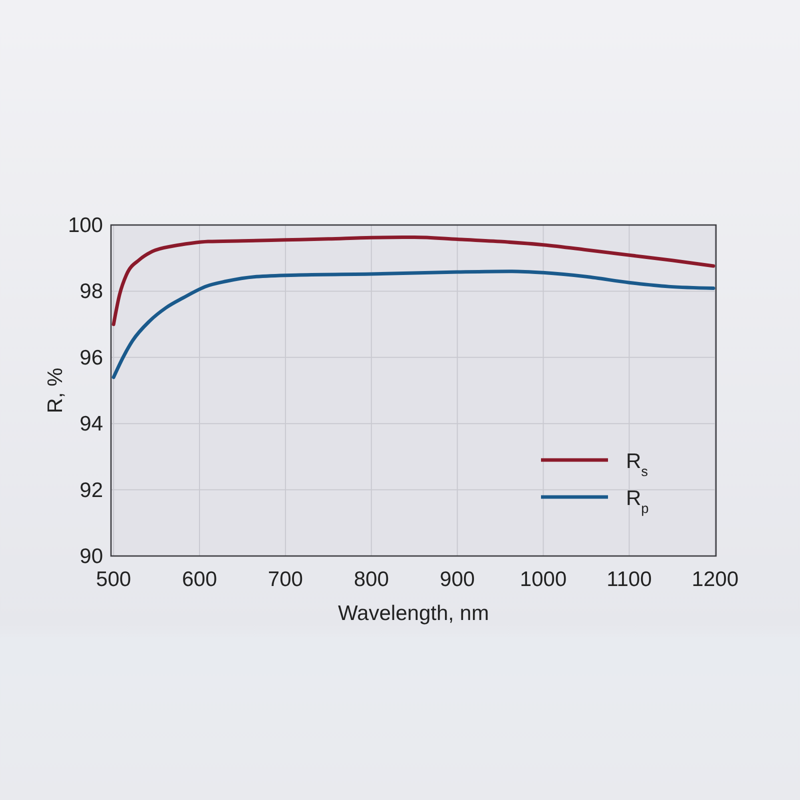  What do you see at coordinates (637, 464) in the screenshot?
I see `legend-label: R$_{s}$` at bounding box center [637, 464].